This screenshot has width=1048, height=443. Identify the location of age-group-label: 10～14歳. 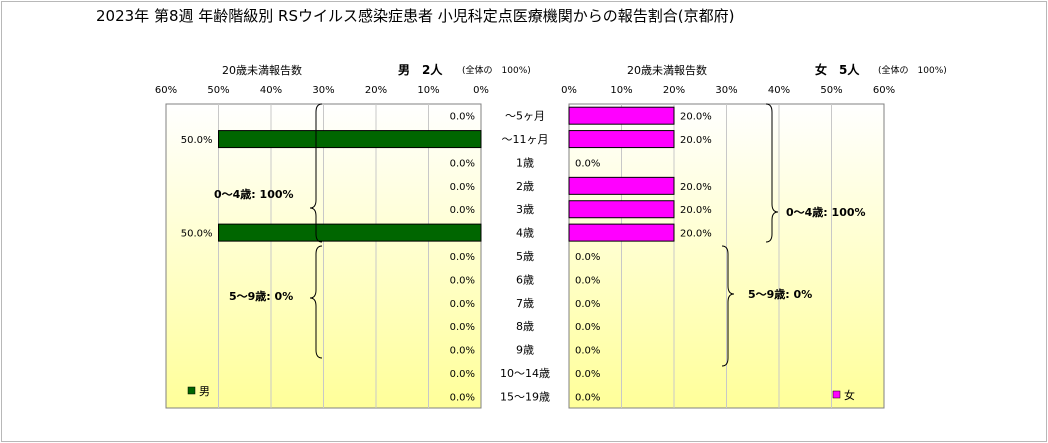
(525, 373).